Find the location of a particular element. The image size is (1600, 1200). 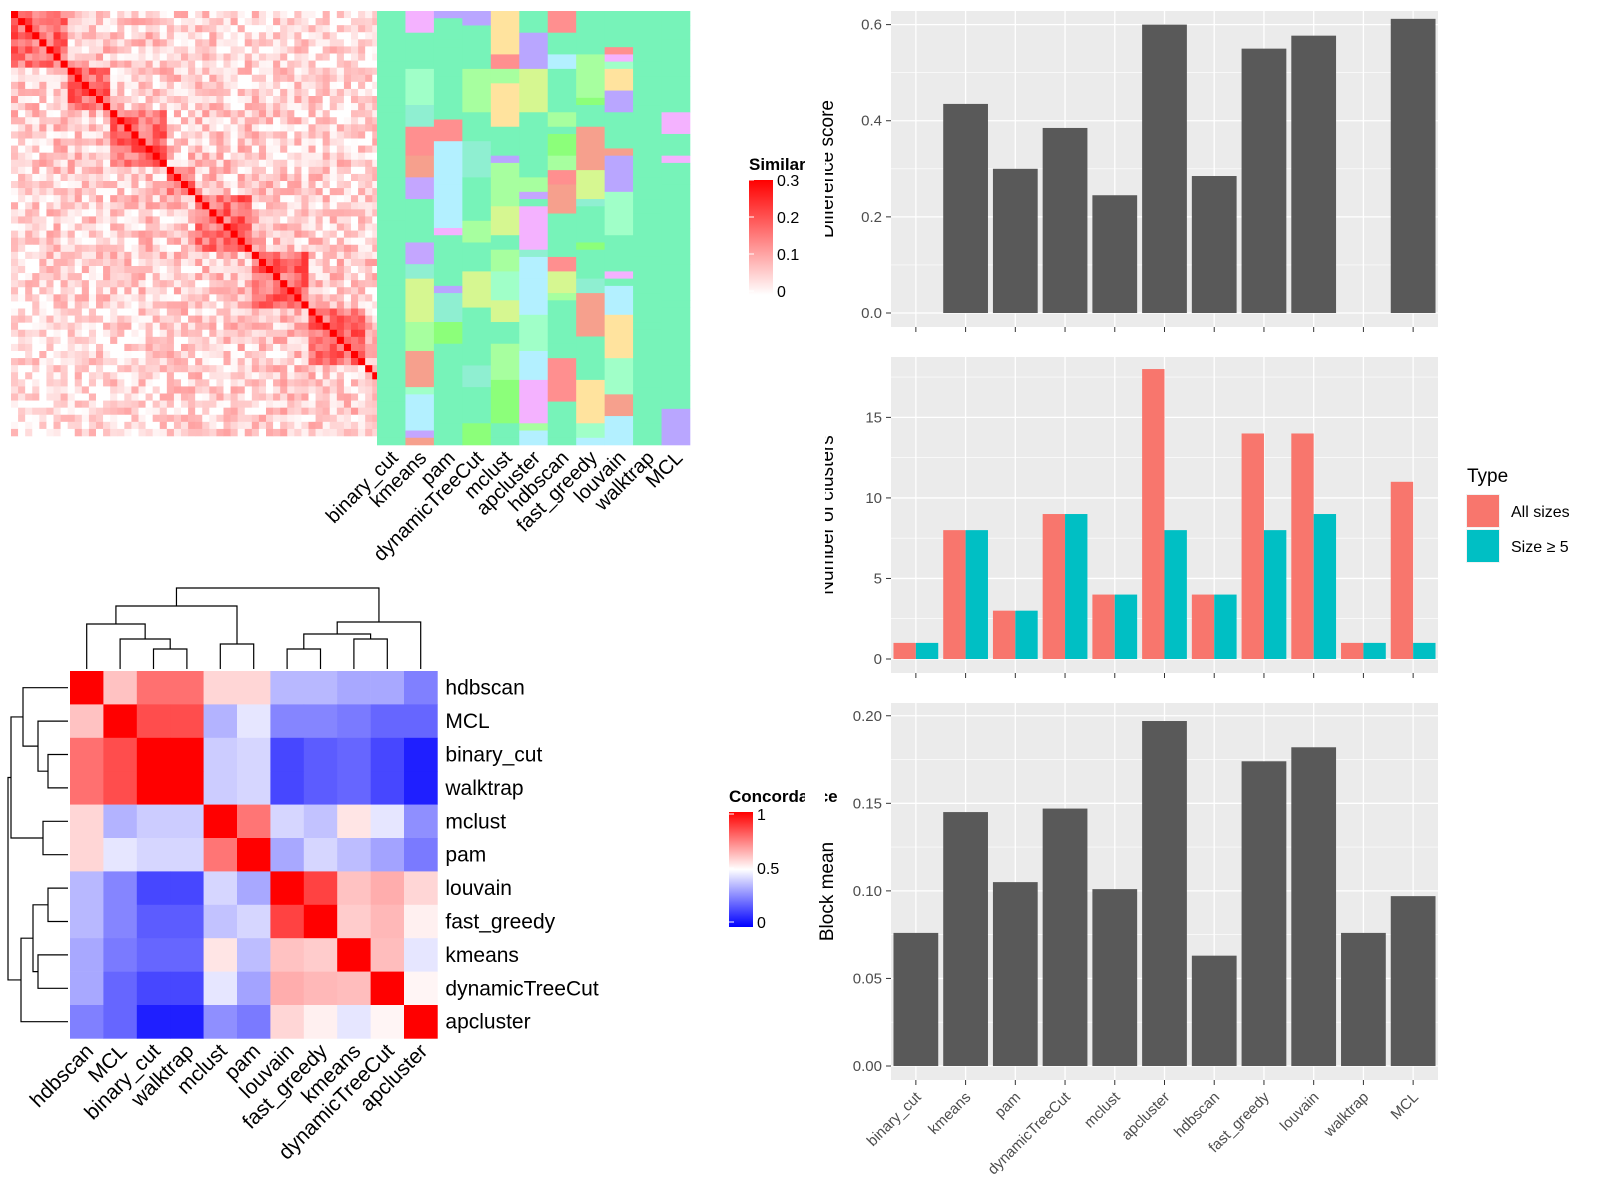

x-tick-label: louvain is located at coordinates (1300, 1112).